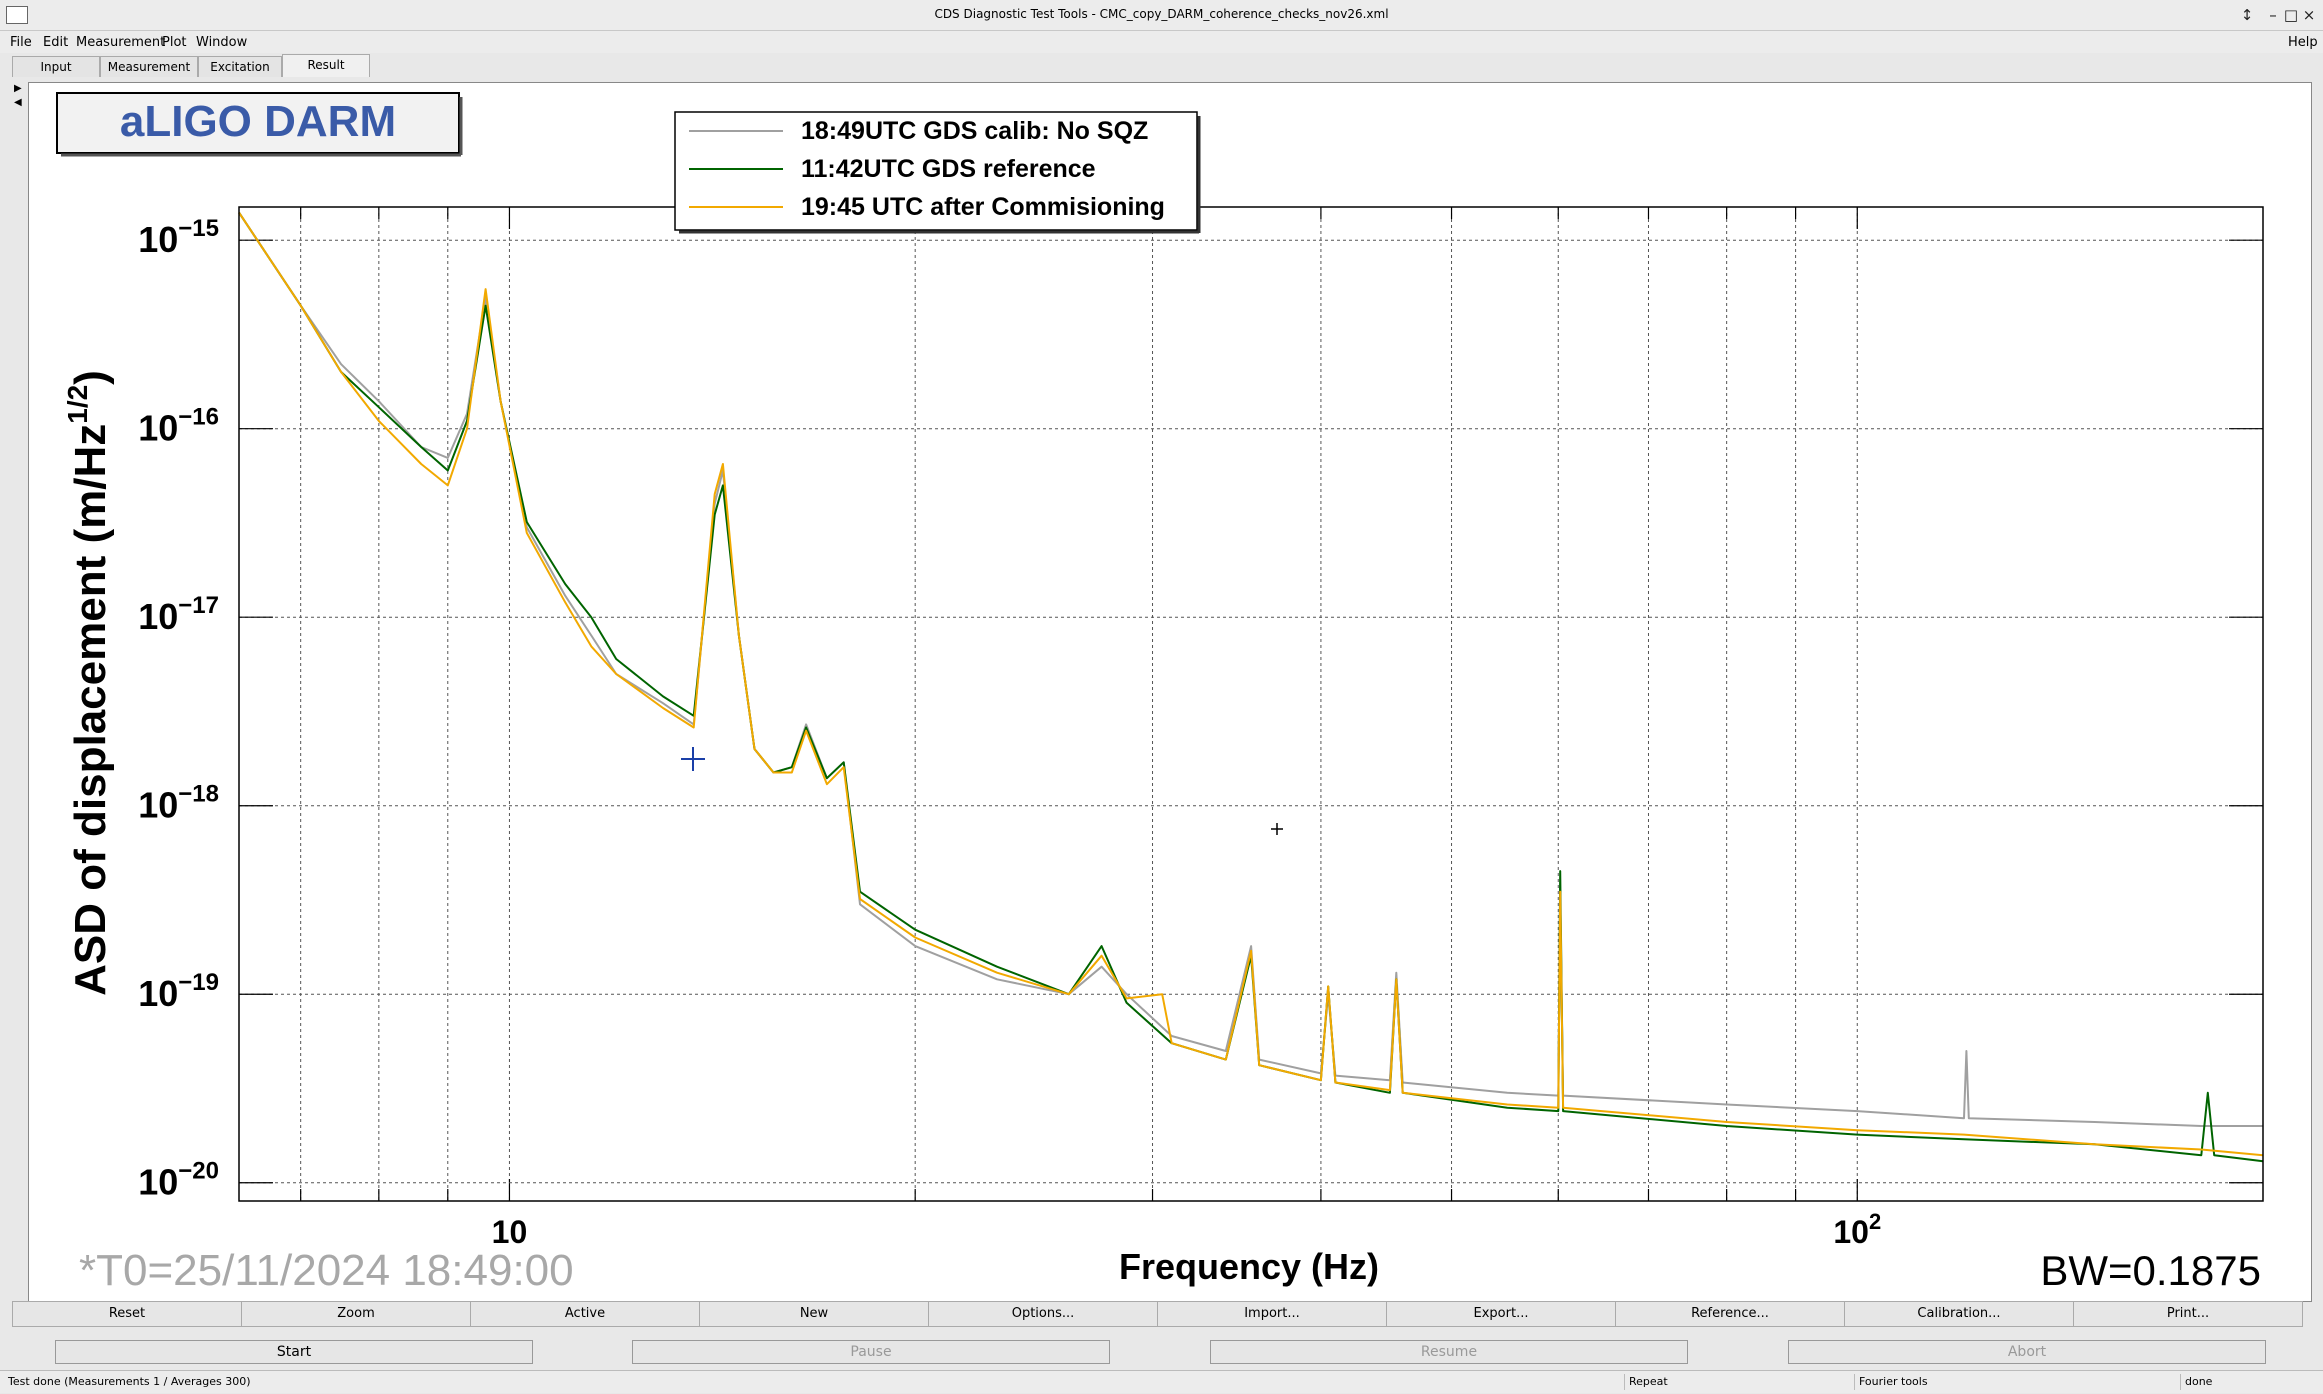 Image resolution: width=2323 pixels, height=1394 pixels. I want to click on y-tick-label: 10−17, so click(178, 614).